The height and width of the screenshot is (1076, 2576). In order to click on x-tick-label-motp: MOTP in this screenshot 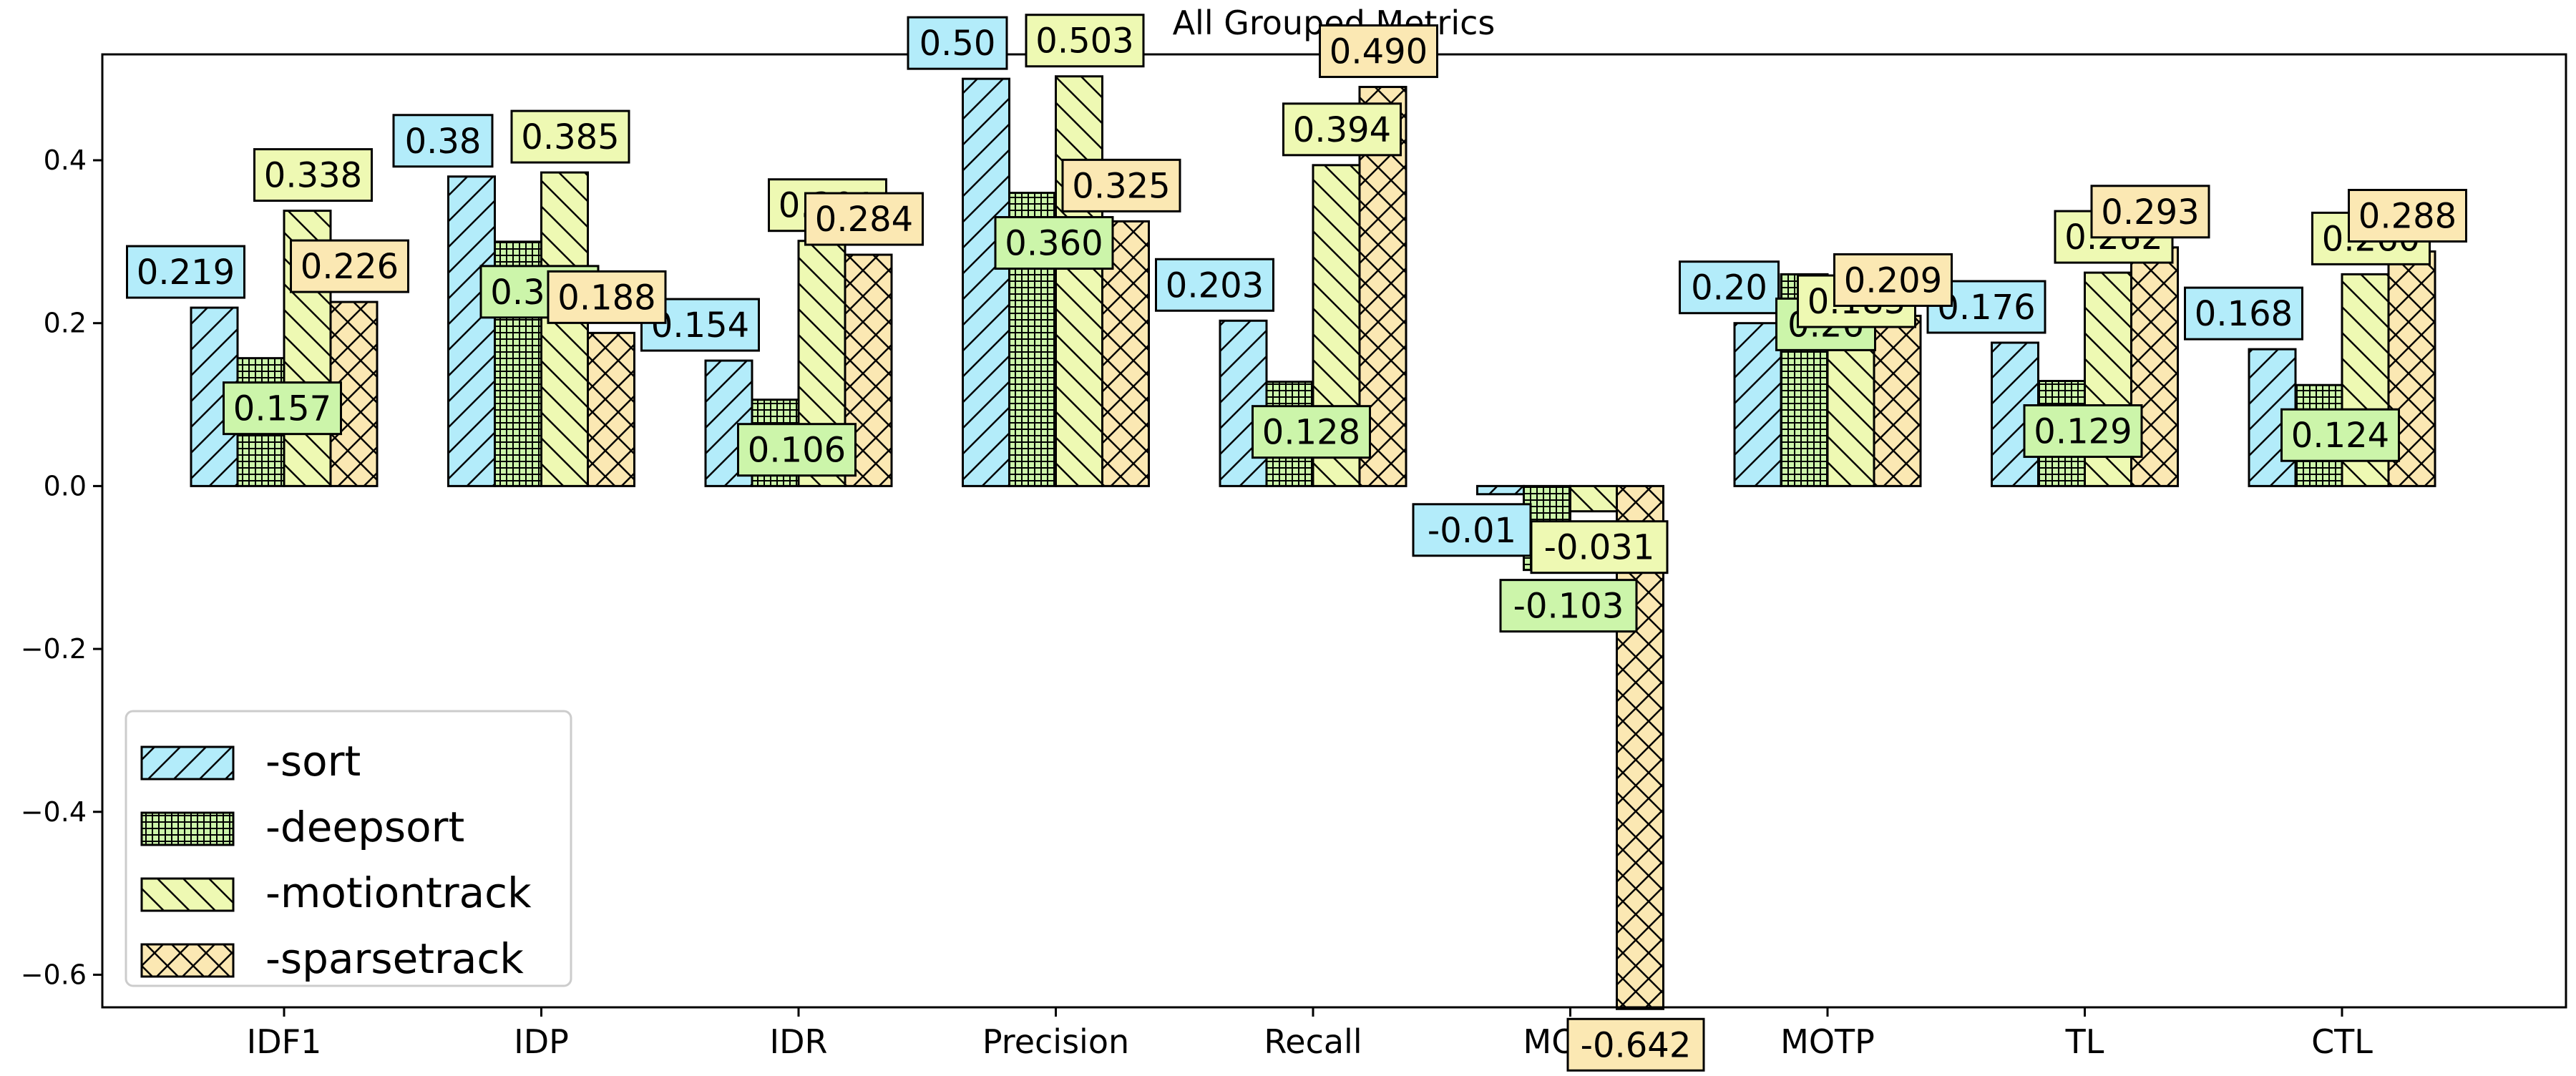, I will do `click(1827, 1041)`.